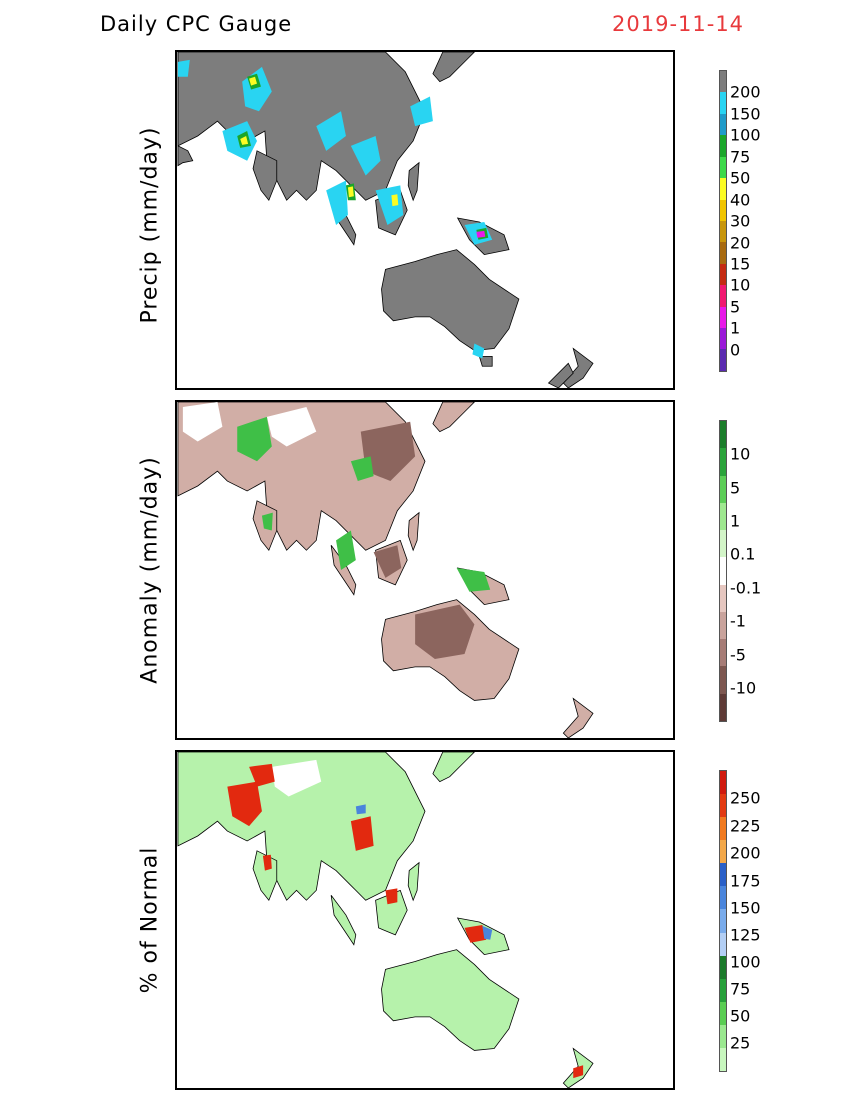 The image size is (850, 1100). I want to click on anomaly-colorbar, so click(723, 571).